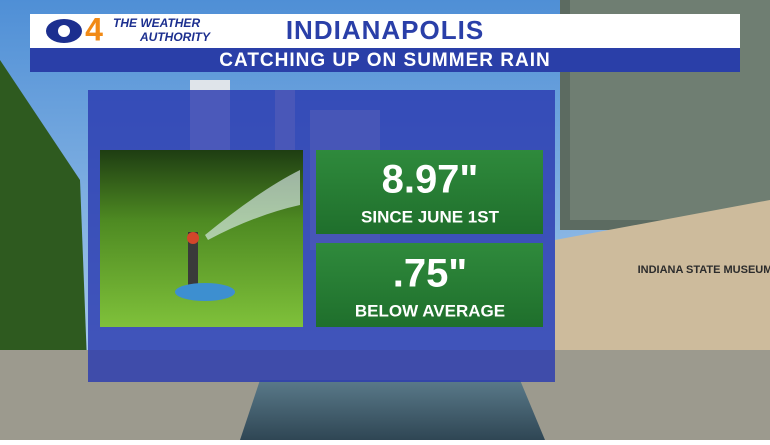  Describe the element at coordinates (430, 310) in the screenshot. I see `stat-label: BELOW AVERAGE` at that location.